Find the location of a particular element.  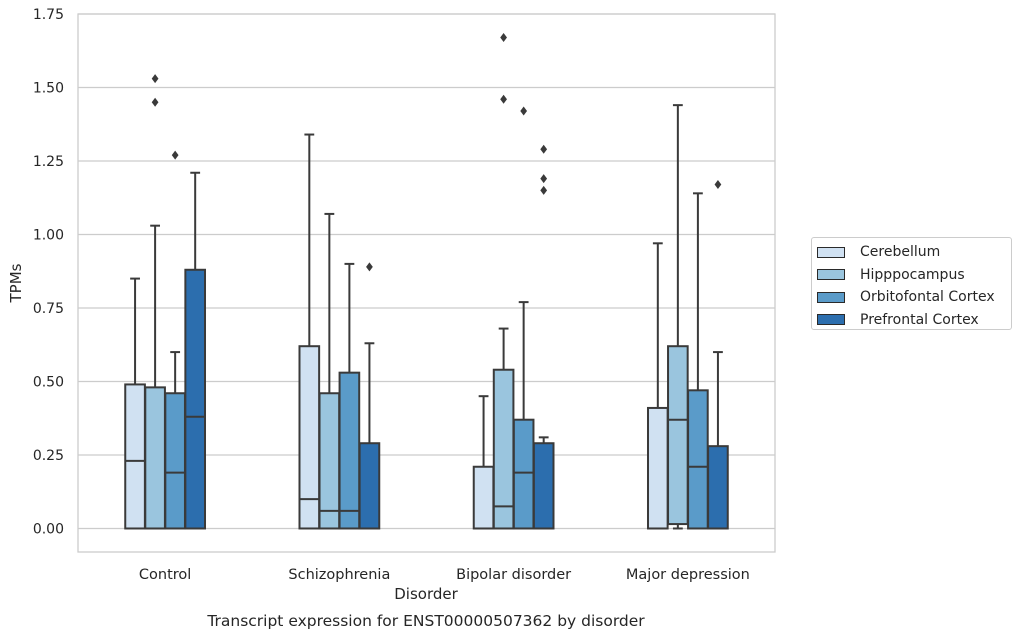

legend-swatch-orbitofrontal is located at coordinates (831, 297).